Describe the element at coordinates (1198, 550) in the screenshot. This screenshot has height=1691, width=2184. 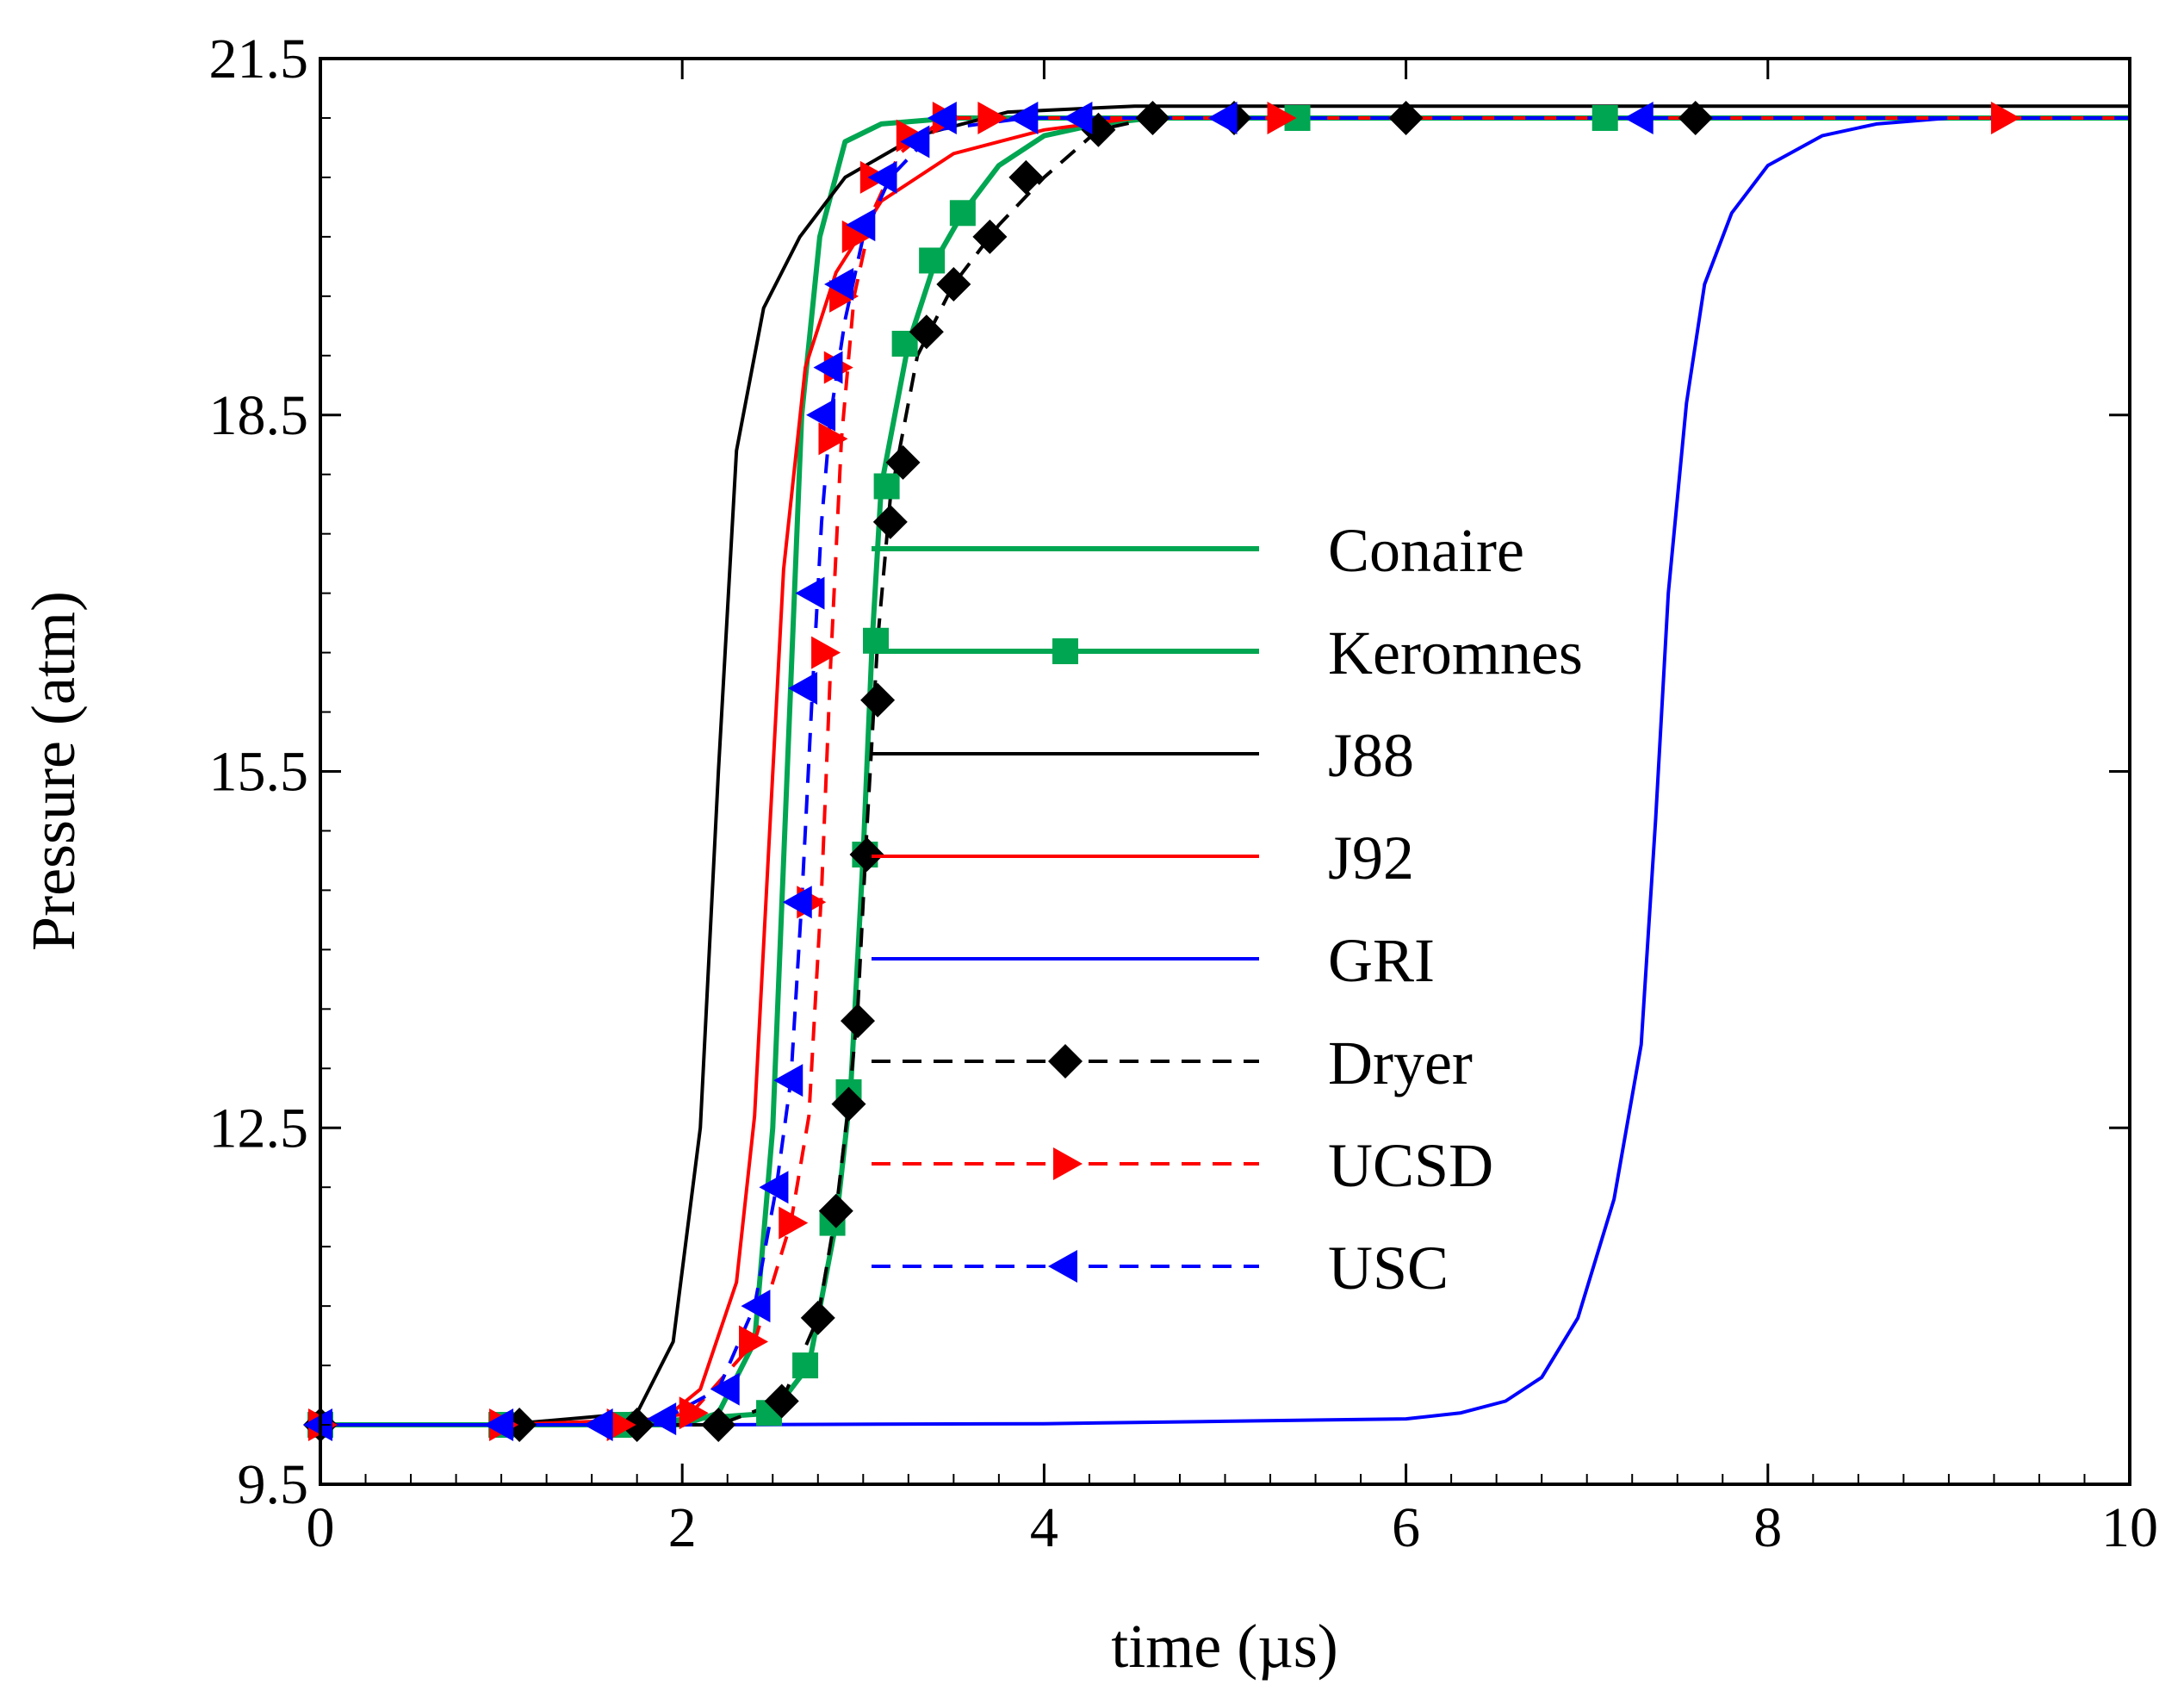
I see `legend-entry-conaire: Conaire` at that location.